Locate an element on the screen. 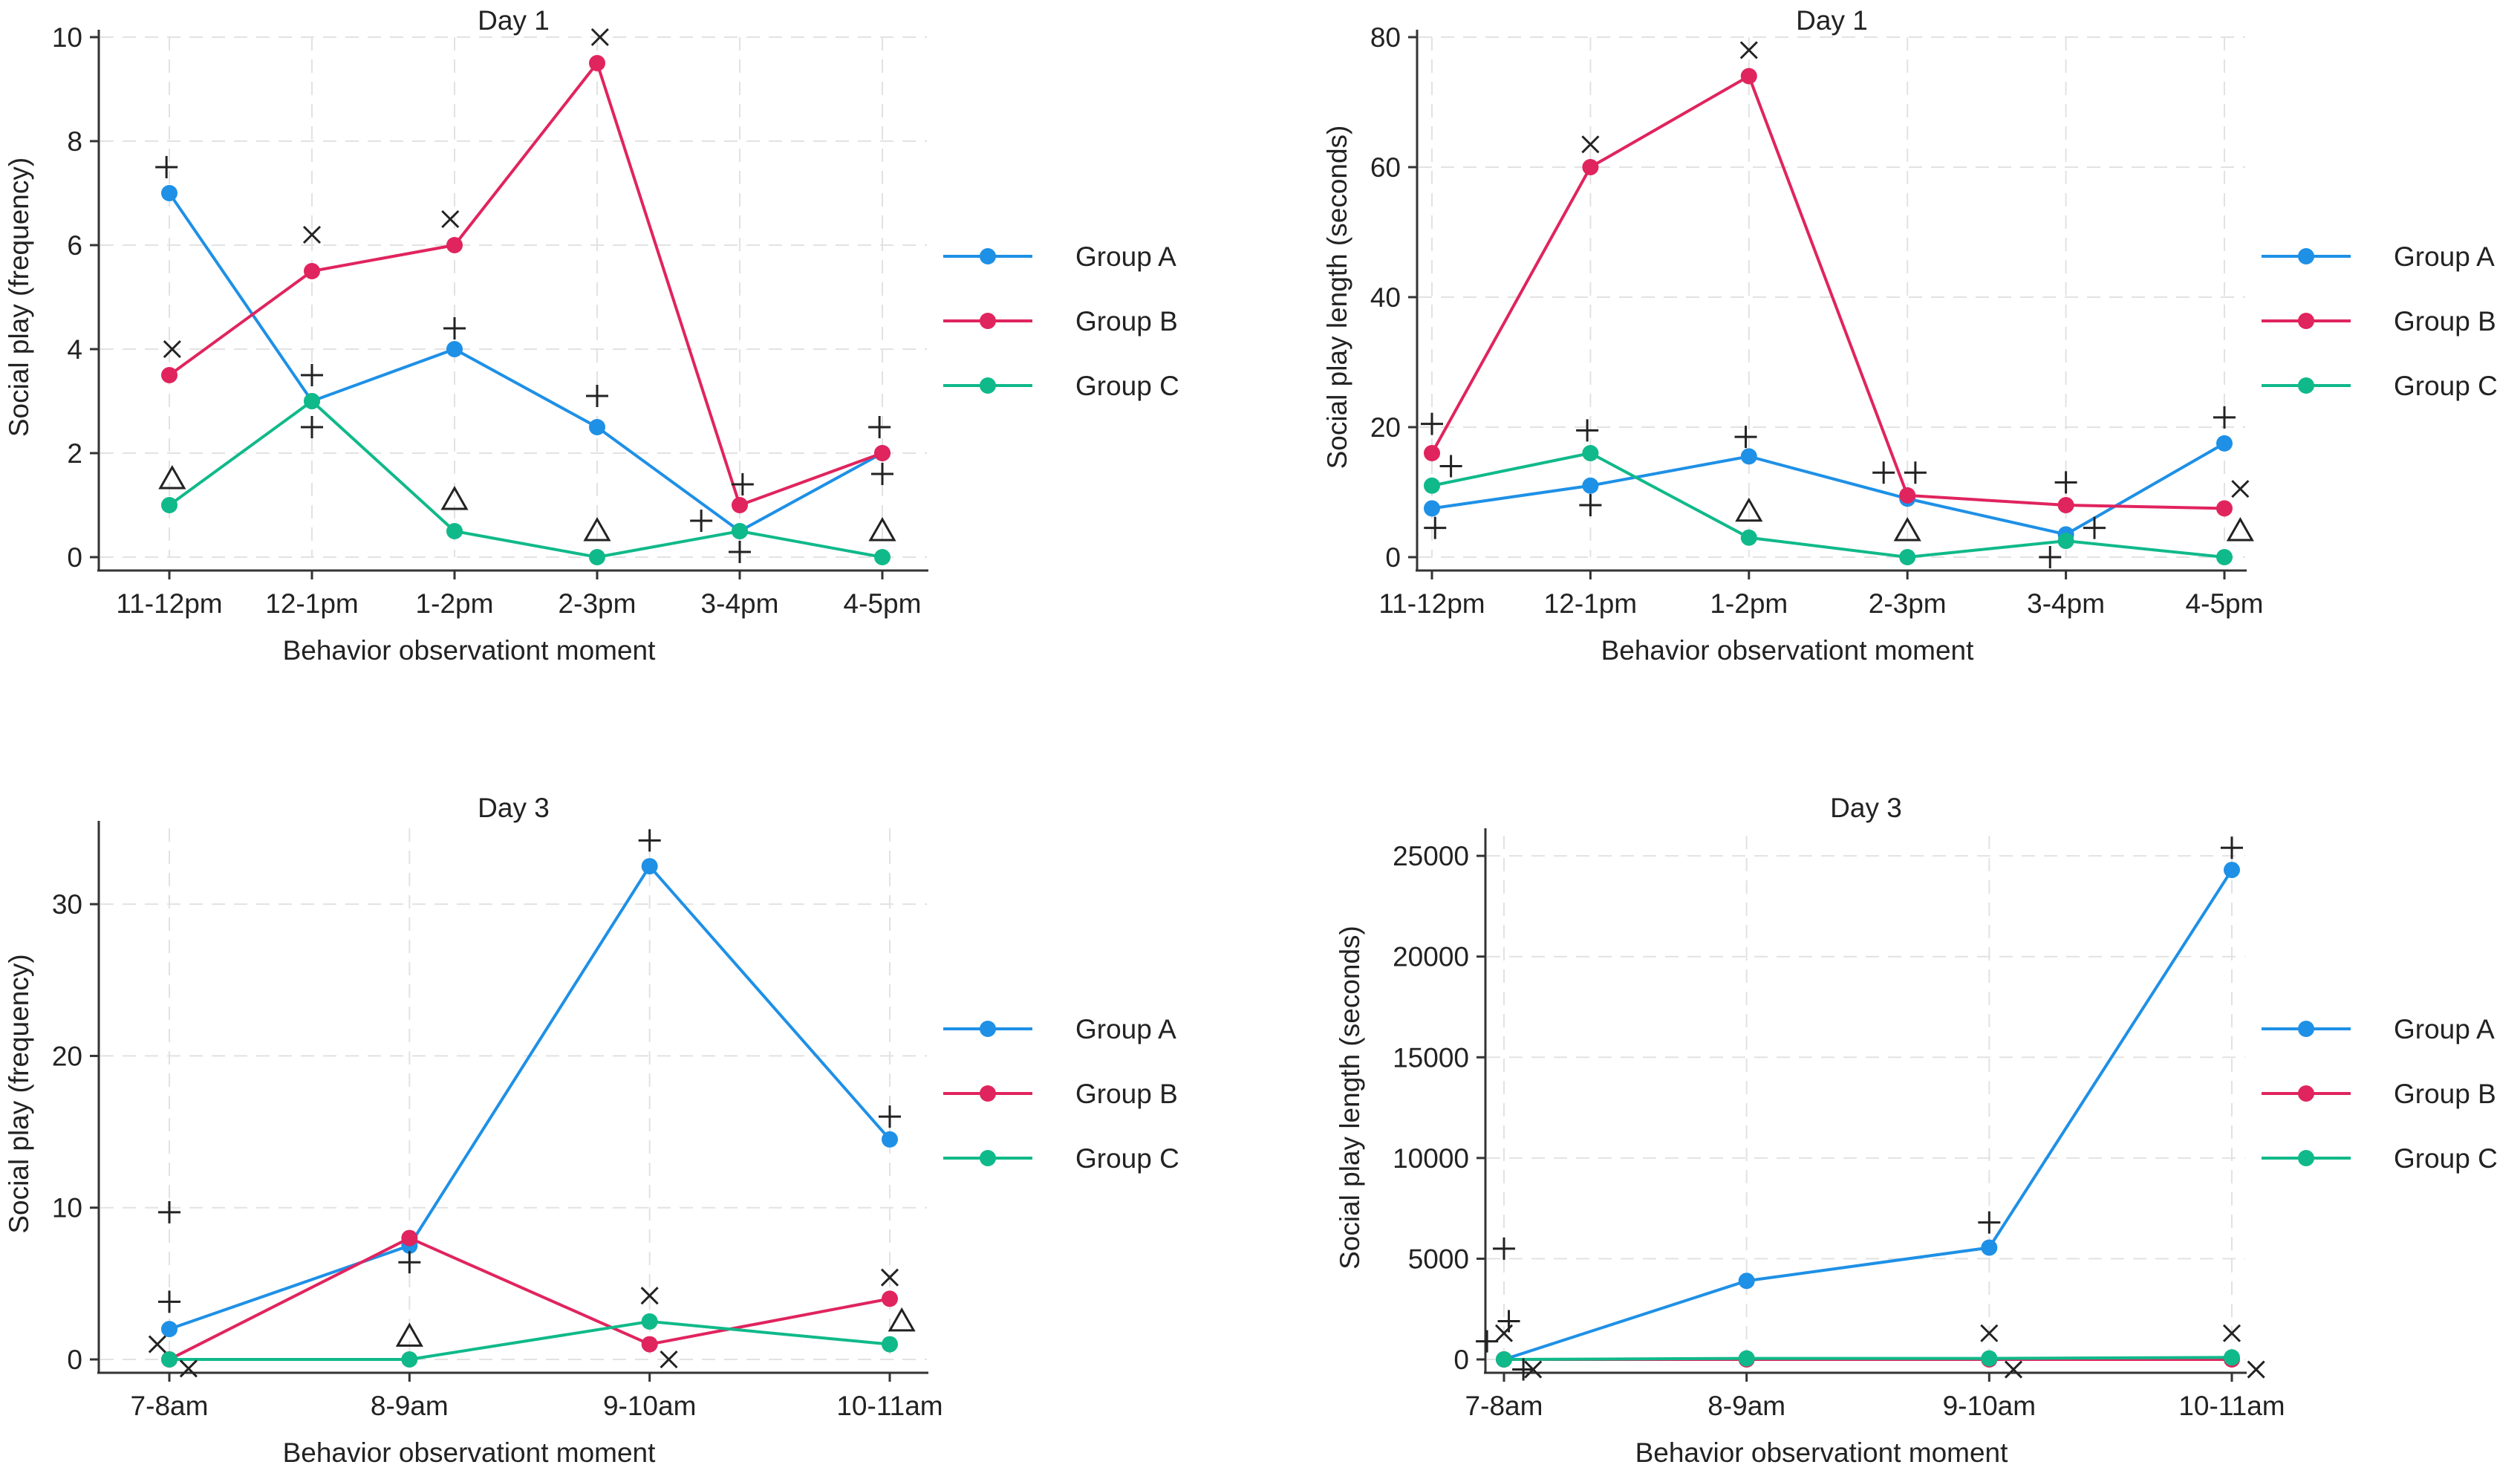 This screenshot has height=1482, width=2520. x-tick-label: 10-11am is located at coordinates (889, 1406).